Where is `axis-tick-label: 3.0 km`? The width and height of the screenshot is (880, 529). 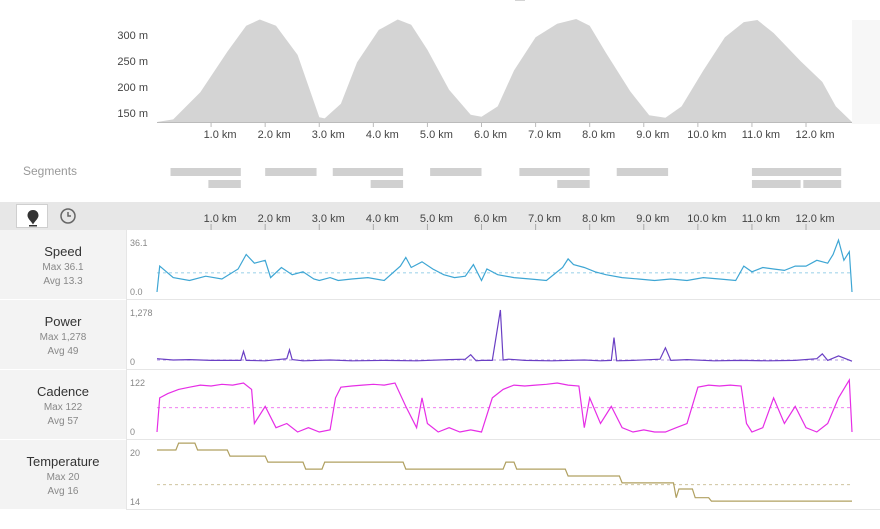 axis-tick-label: 3.0 km is located at coordinates (328, 219).